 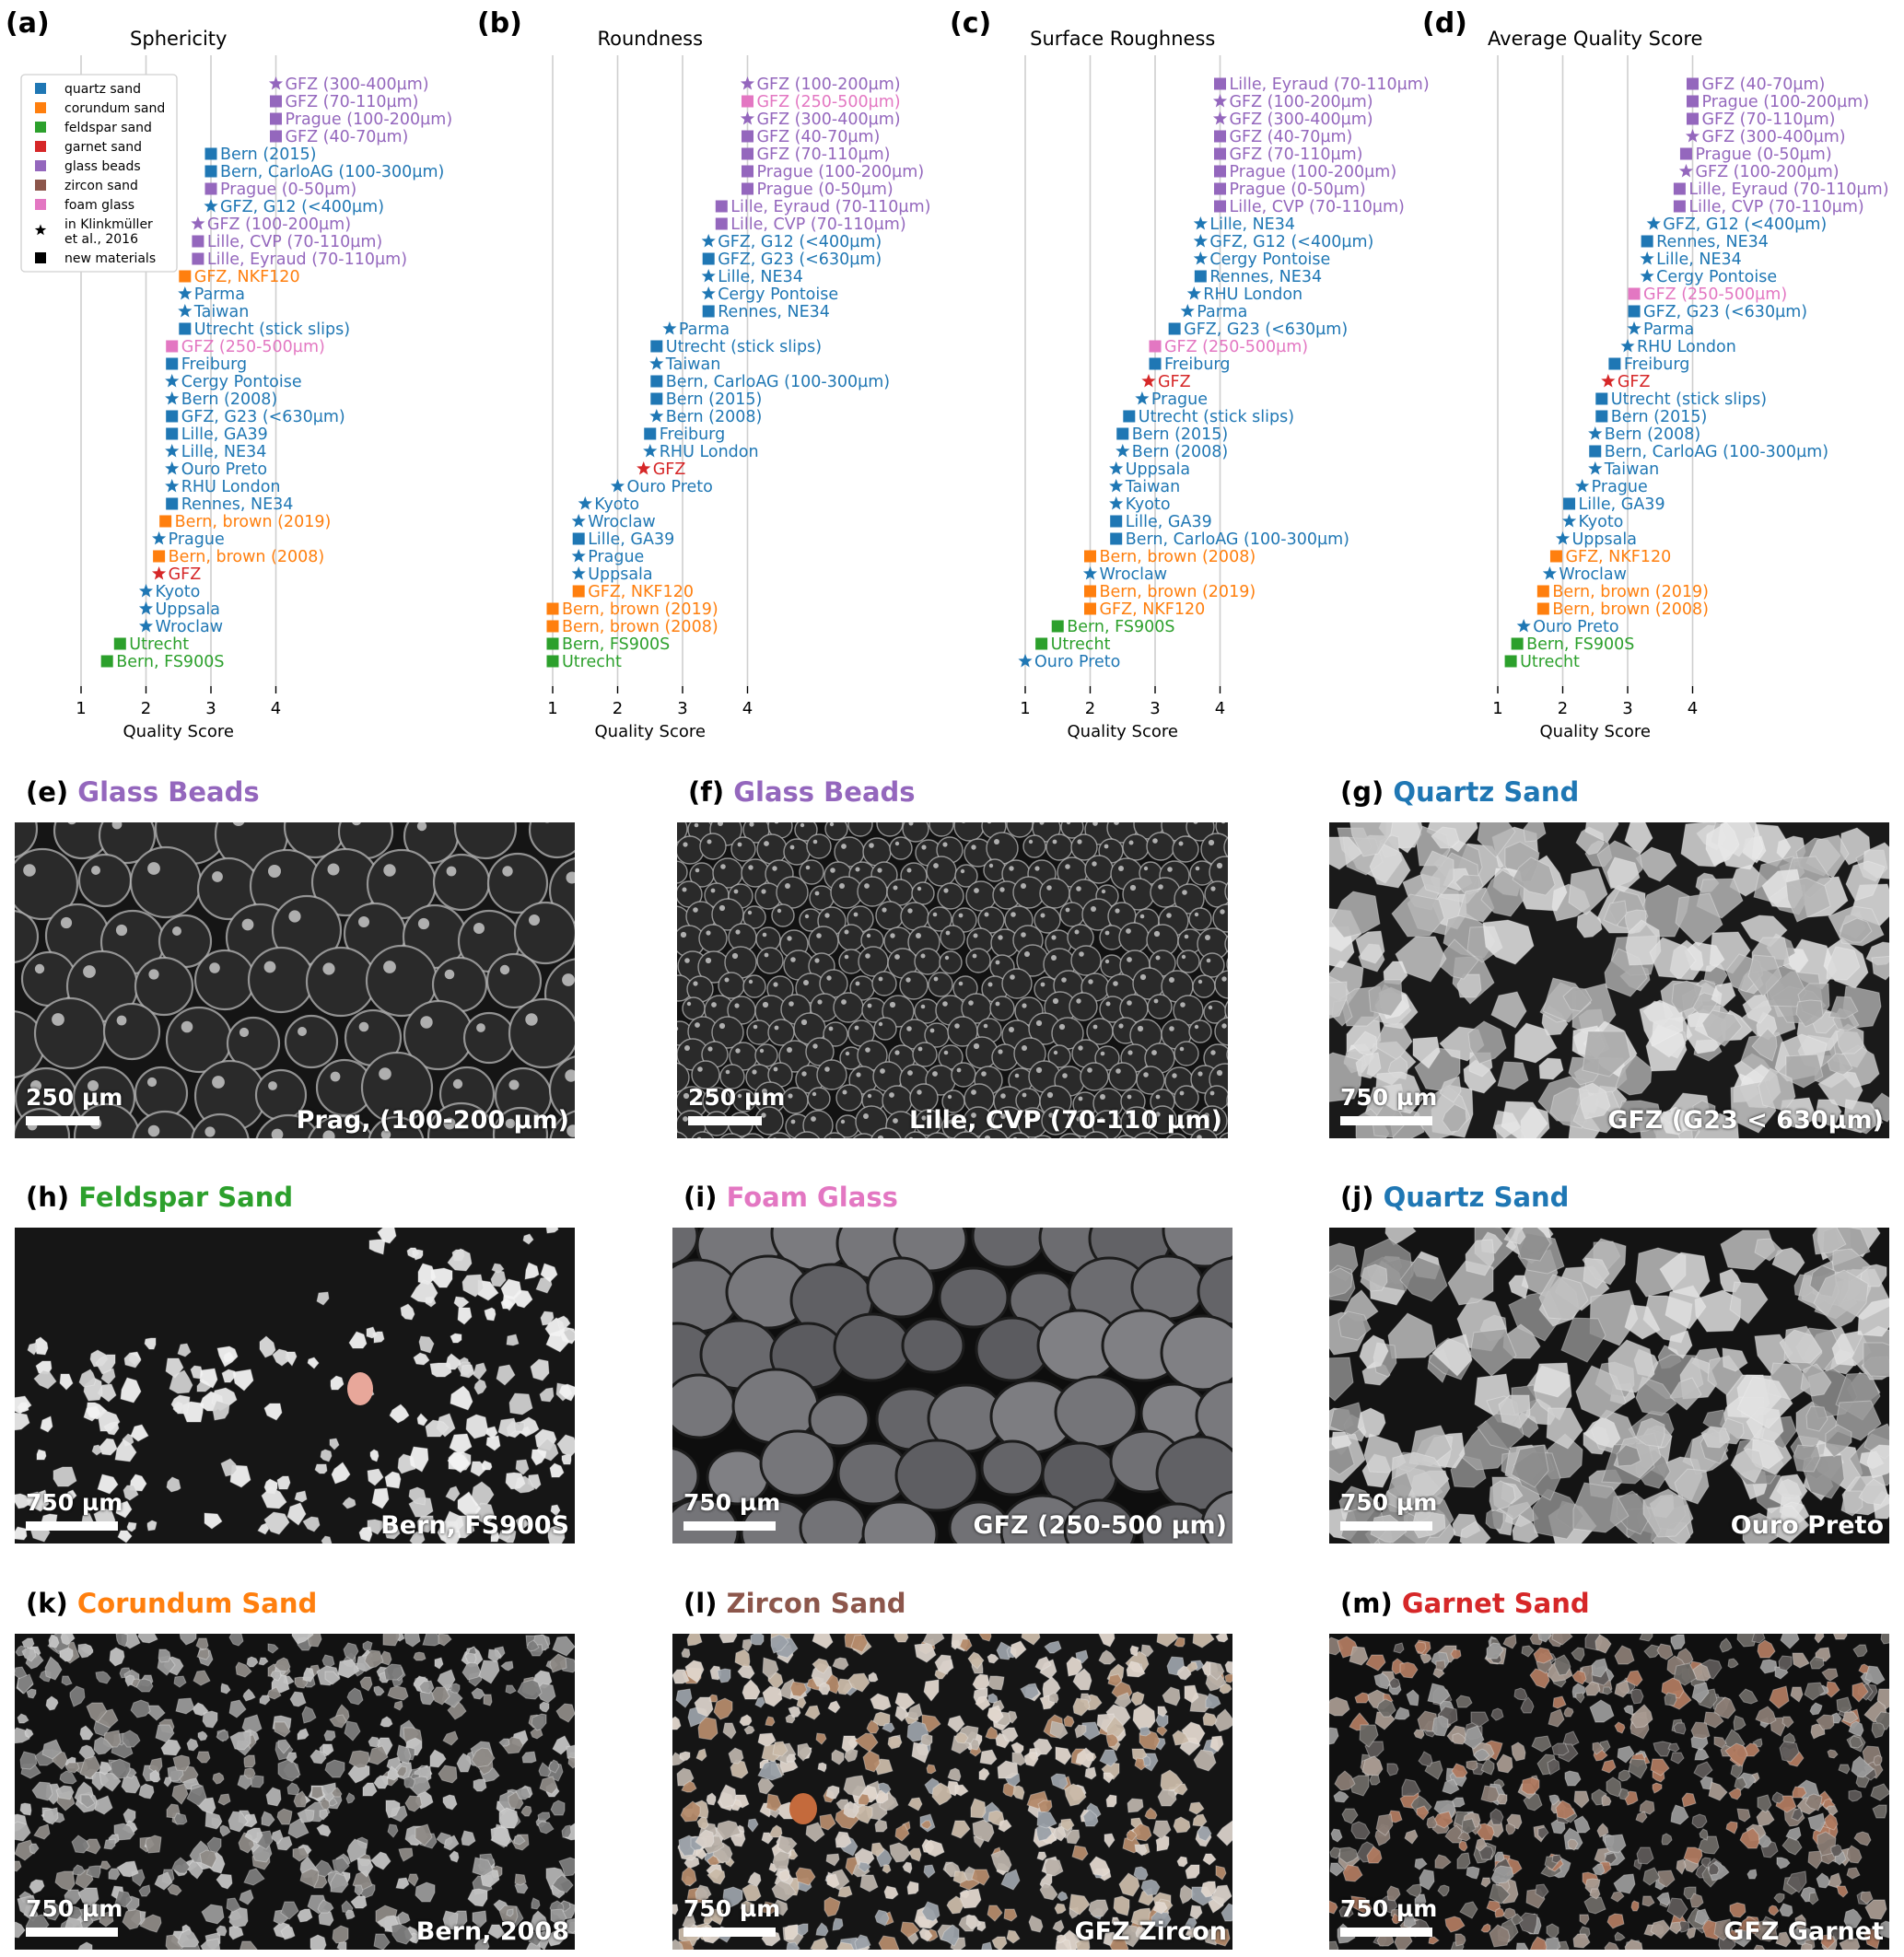 What do you see at coordinates (700, 1197) in the screenshot?
I see `panel-letter: (i)` at bounding box center [700, 1197].